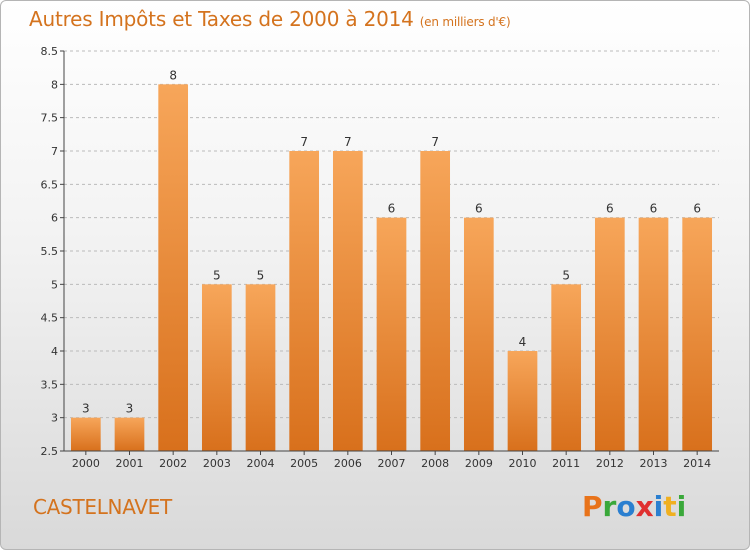  I want to click on bar-2000, so click(85, 434).